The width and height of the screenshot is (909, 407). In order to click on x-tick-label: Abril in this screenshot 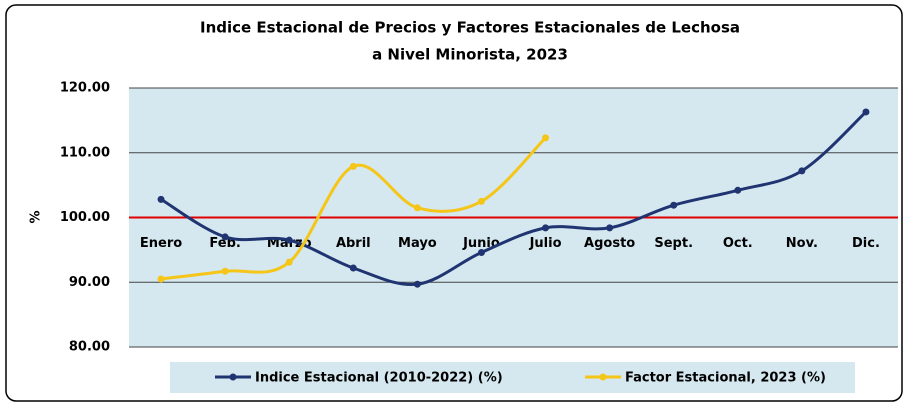, I will do `click(353, 243)`.